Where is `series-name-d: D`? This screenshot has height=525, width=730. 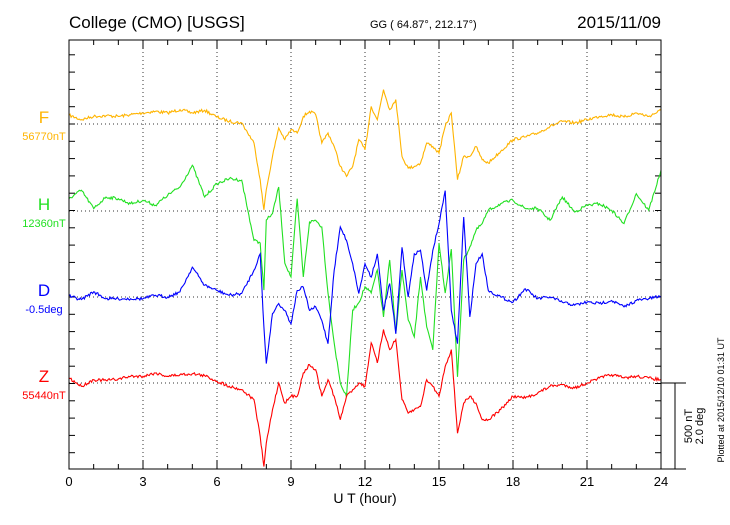 series-name-d: D is located at coordinates (44, 290).